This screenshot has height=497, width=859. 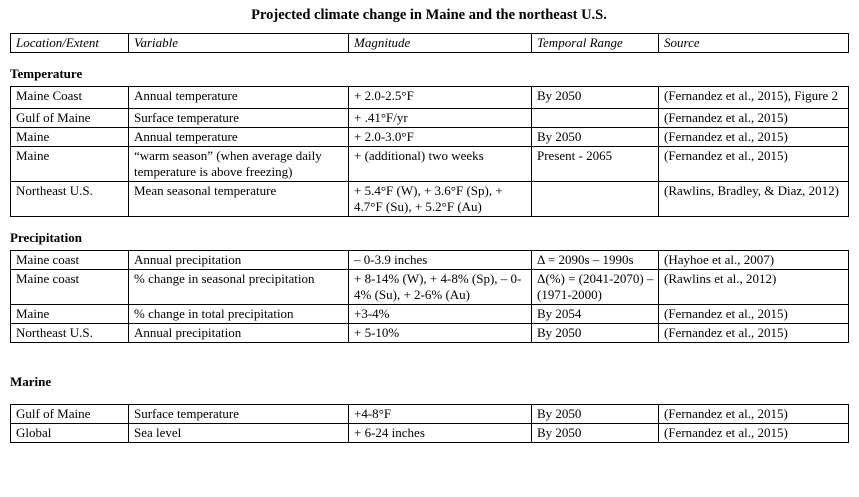 What do you see at coordinates (69, 97) in the screenshot?
I see `table-cell: Maine Coast` at bounding box center [69, 97].